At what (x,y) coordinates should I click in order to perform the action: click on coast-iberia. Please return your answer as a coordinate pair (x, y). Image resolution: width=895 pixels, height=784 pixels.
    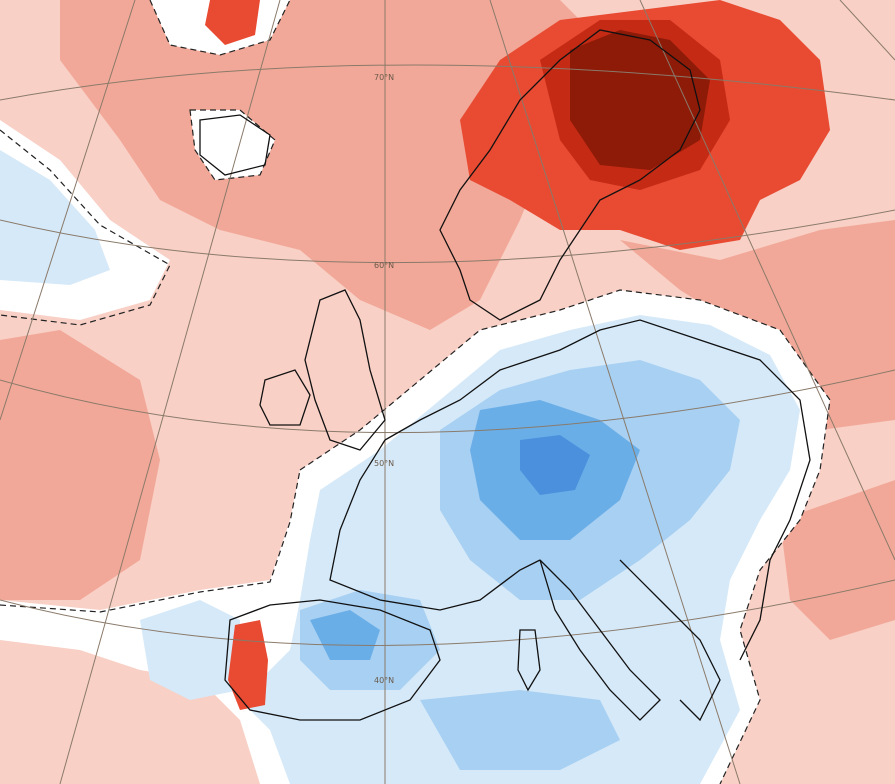
    Looking at the image, I should click on (332, 660).